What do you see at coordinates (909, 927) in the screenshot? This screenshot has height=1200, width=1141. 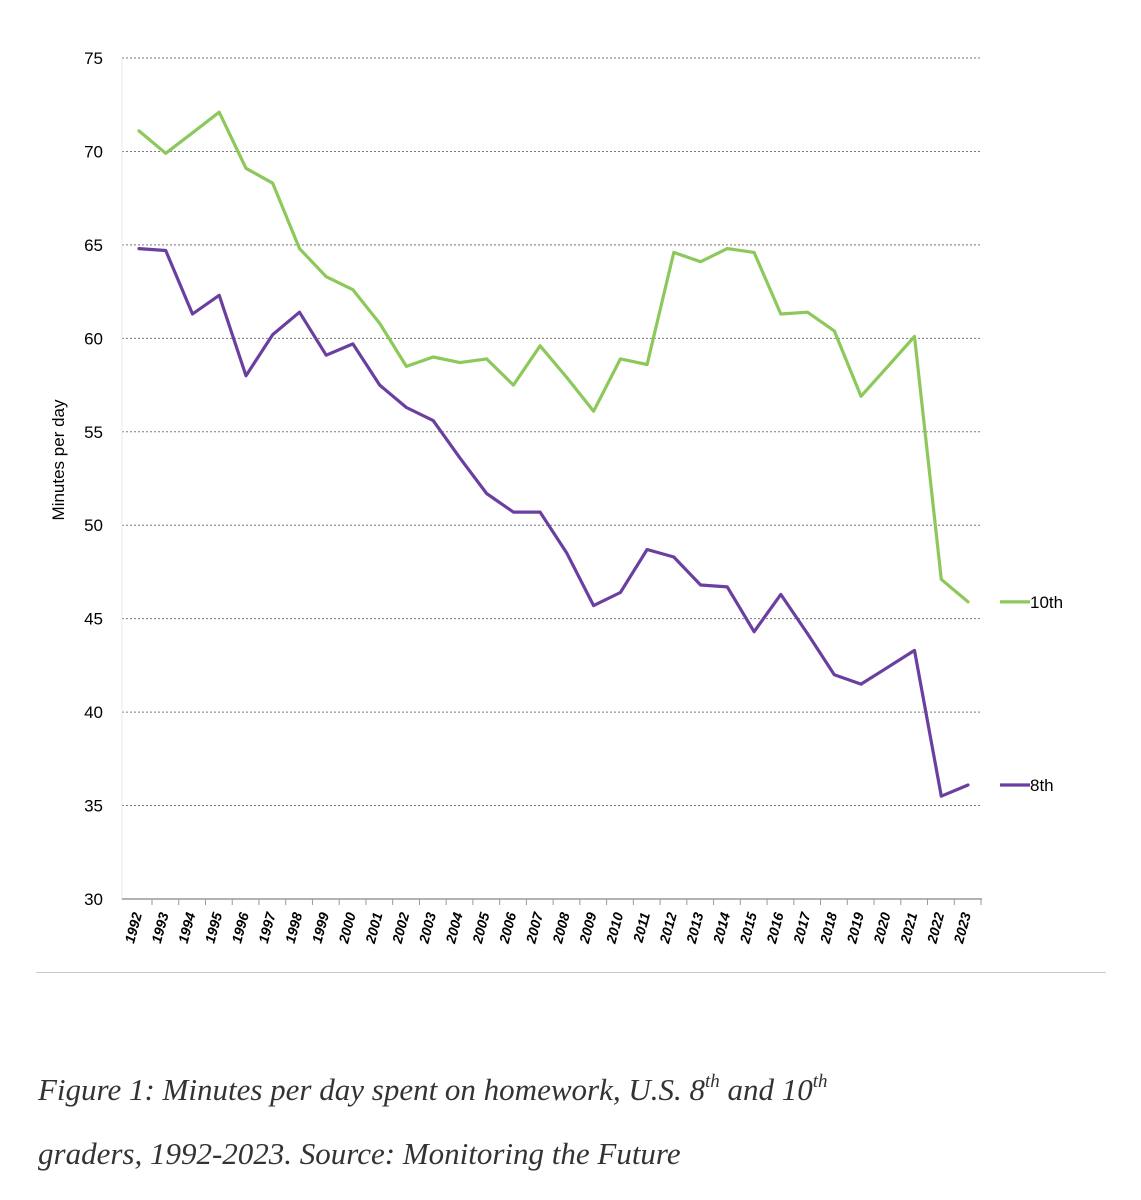 I see `x-tick-label-2021: 2021` at bounding box center [909, 927].